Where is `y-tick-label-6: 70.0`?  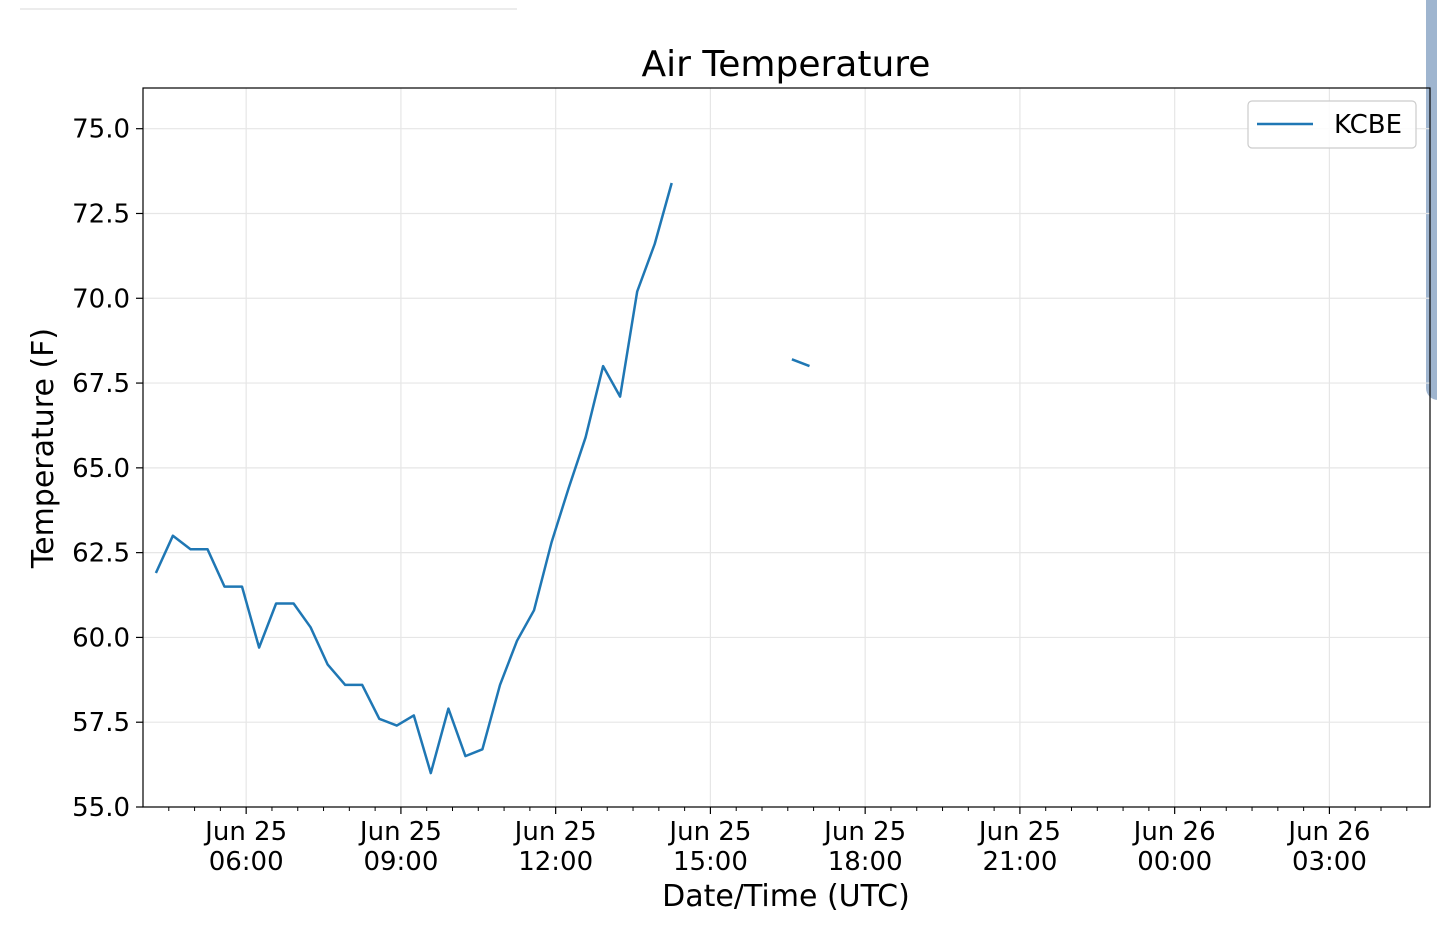 y-tick-label-6: 70.0 is located at coordinates (101, 299).